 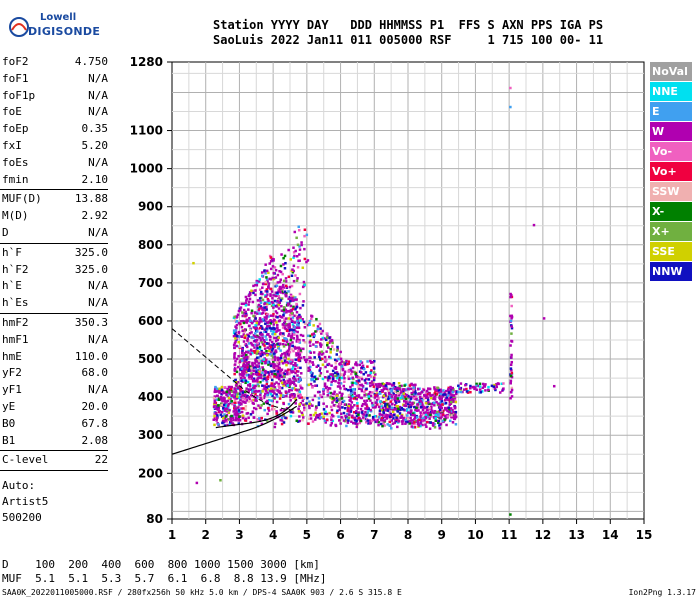 I want to click on param-label: fmin, so click(x=15, y=179).